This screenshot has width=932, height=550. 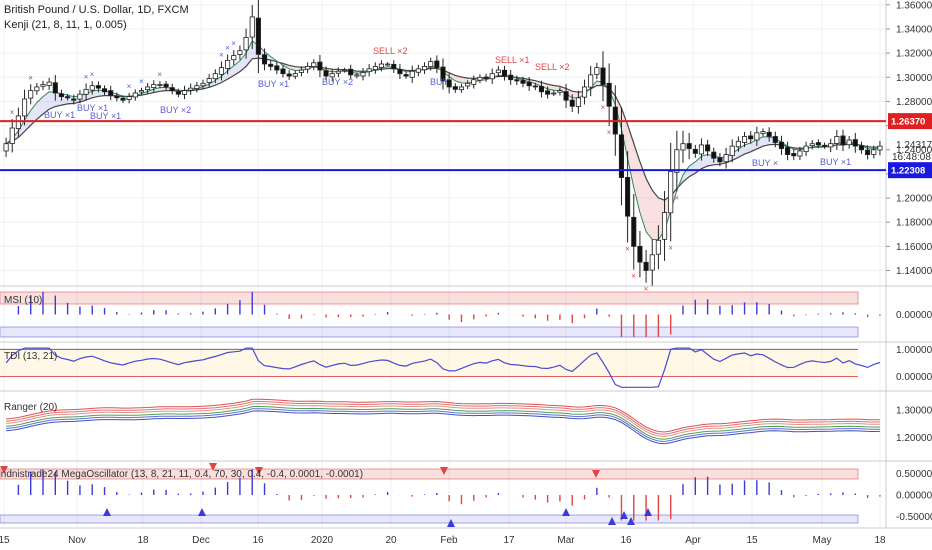 What do you see at coordinates (914, 377) in the screenshot?
I see `tdi-tick-label: 0.00000` at bounding box center [914, 377].